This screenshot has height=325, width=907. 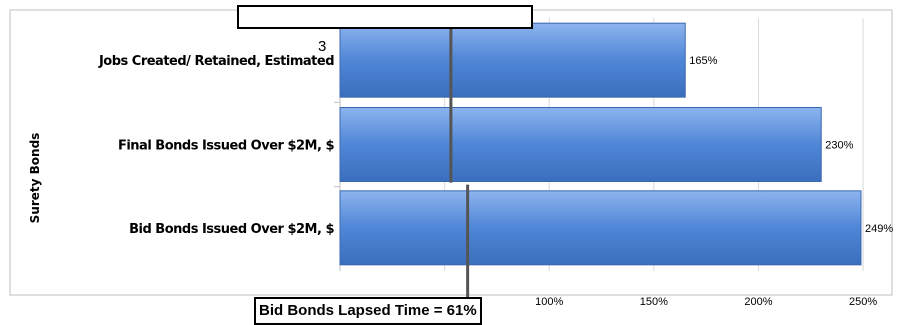 What do you see at coordinates (839, 146) in the screenshot?
I see `data-label-1: 230%` at bounding box center [839, 146].